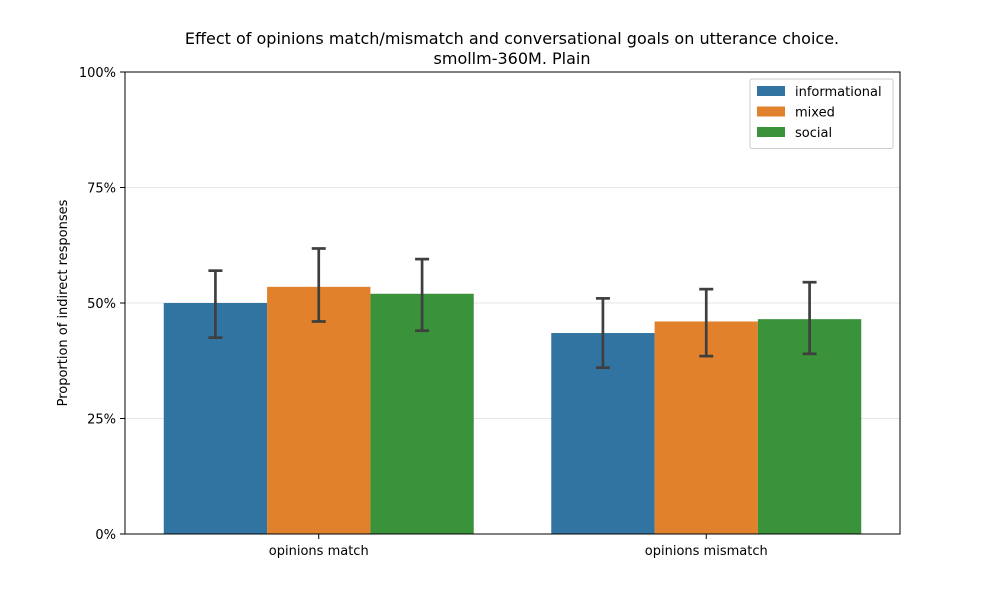 The width and height of the screenshot is (1000, 600). I want to click on legend-box, so click(821, 113).